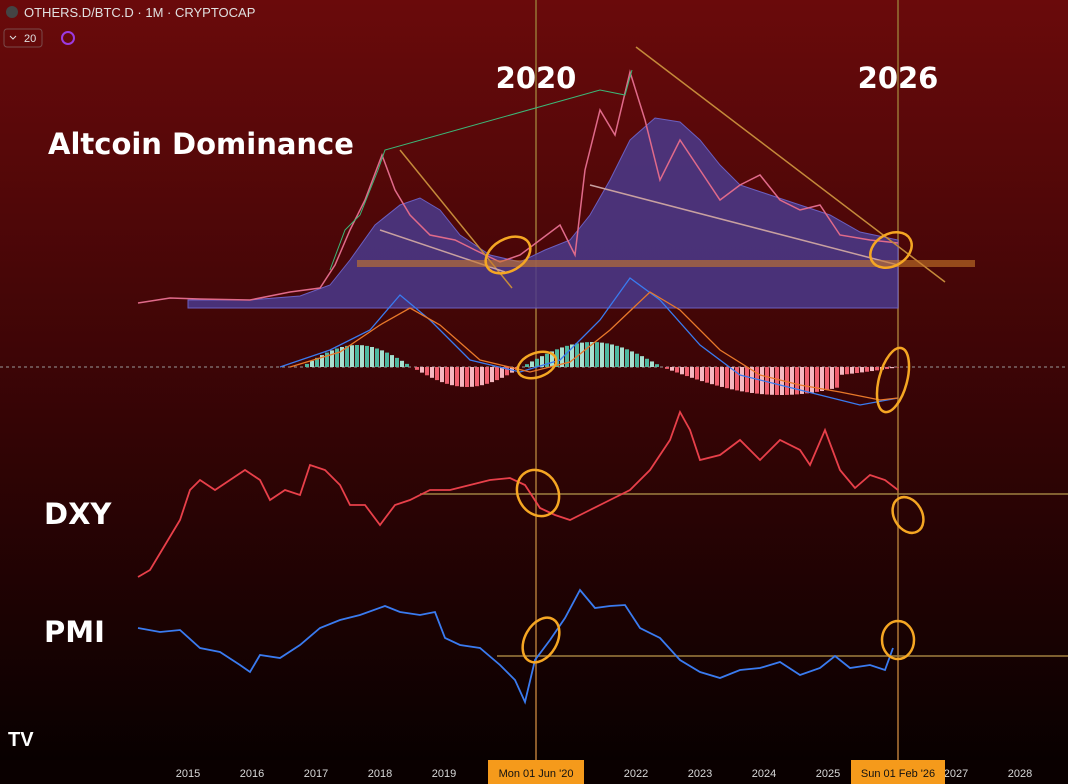  Describe the element at coordinates (481, 170) in the screenshot. I see `price-line-up` at that location.